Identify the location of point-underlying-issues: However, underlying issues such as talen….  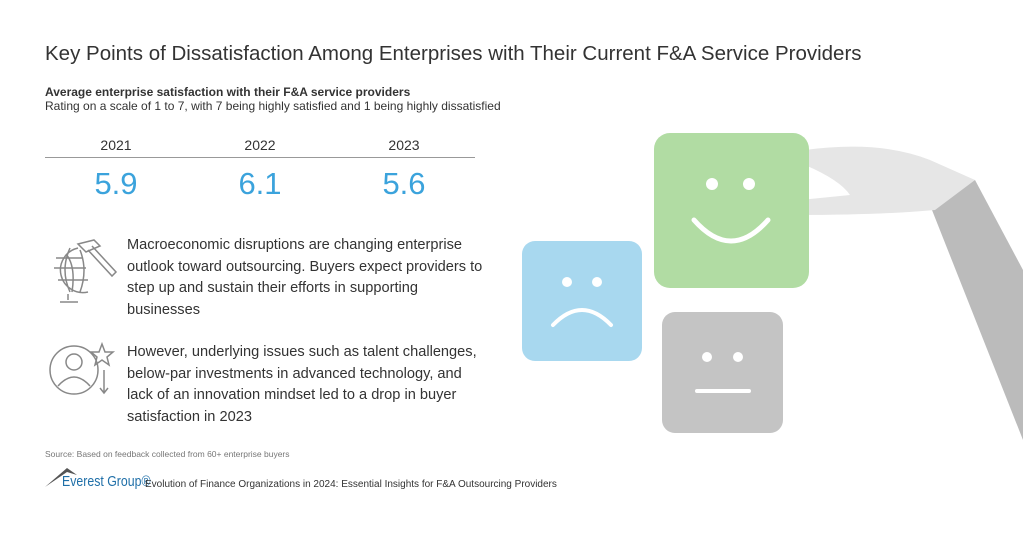
(302, 384).